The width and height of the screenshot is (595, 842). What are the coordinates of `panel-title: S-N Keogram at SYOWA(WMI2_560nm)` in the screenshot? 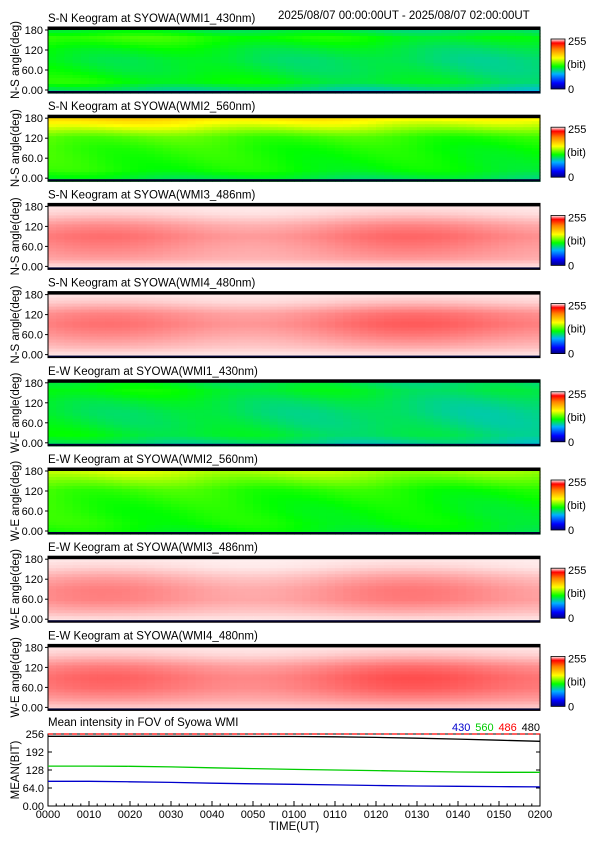 It's located at (151, 107).